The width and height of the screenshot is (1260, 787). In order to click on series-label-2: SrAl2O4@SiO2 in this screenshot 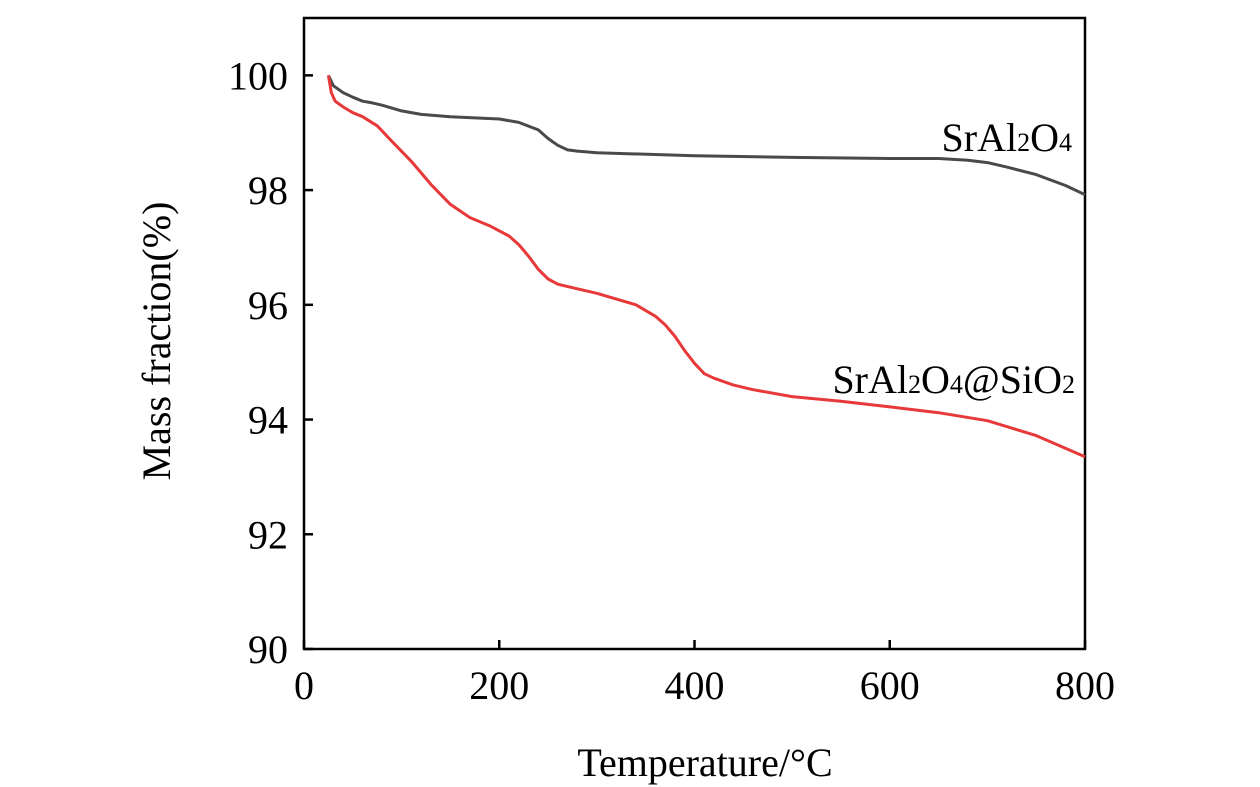, I will do `click(953, 379)`.